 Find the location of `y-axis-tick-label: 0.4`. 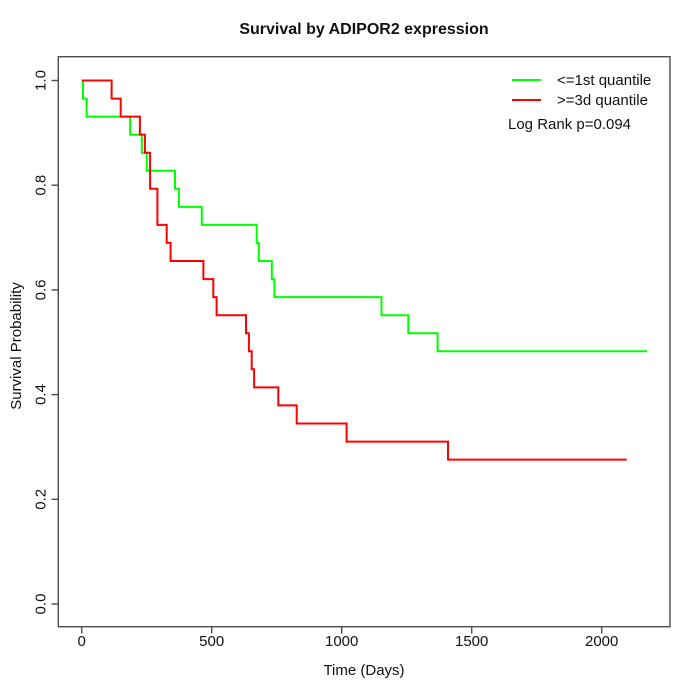

y-axis-tick-label: 0.4 is located at coordinates (41, 394).